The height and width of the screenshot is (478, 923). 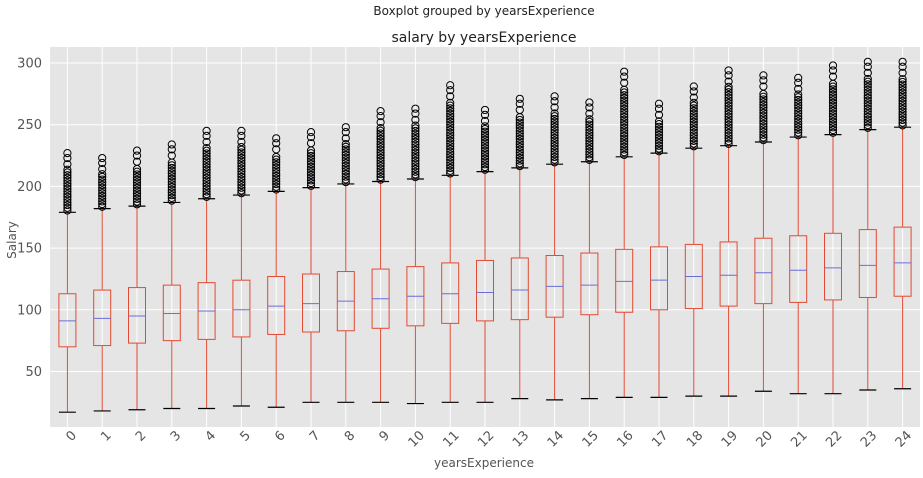 I want to click on y-axis-label: Salary, so click(x=12, y=240).